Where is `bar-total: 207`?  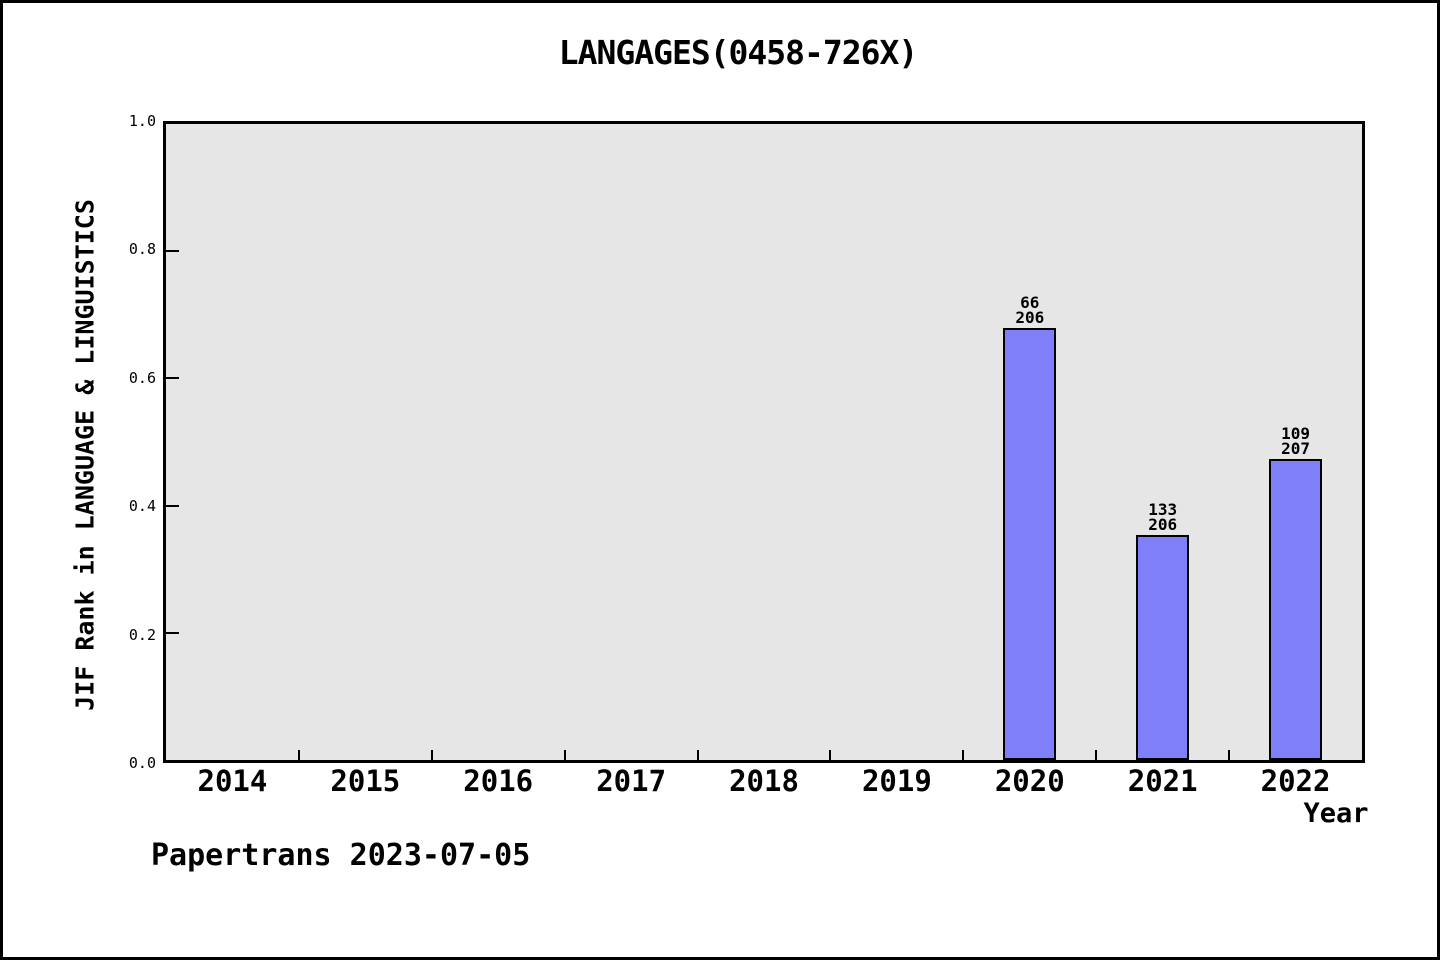
bar-total: 207 is located at coordinates (1295, 449).